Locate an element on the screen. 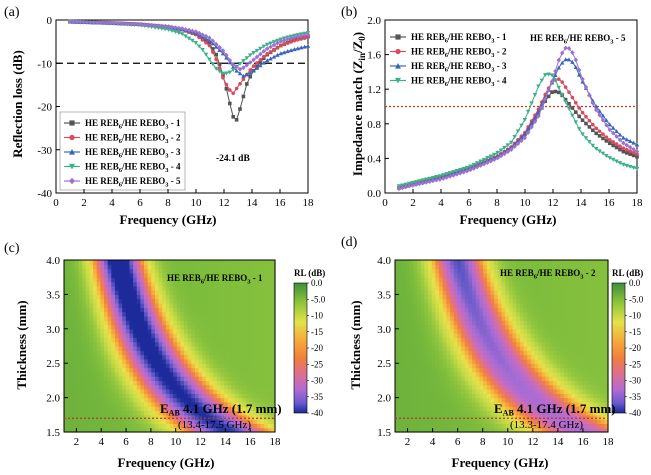  panel-b-legend-label-part: 6 is located at coordinates (447, 41).